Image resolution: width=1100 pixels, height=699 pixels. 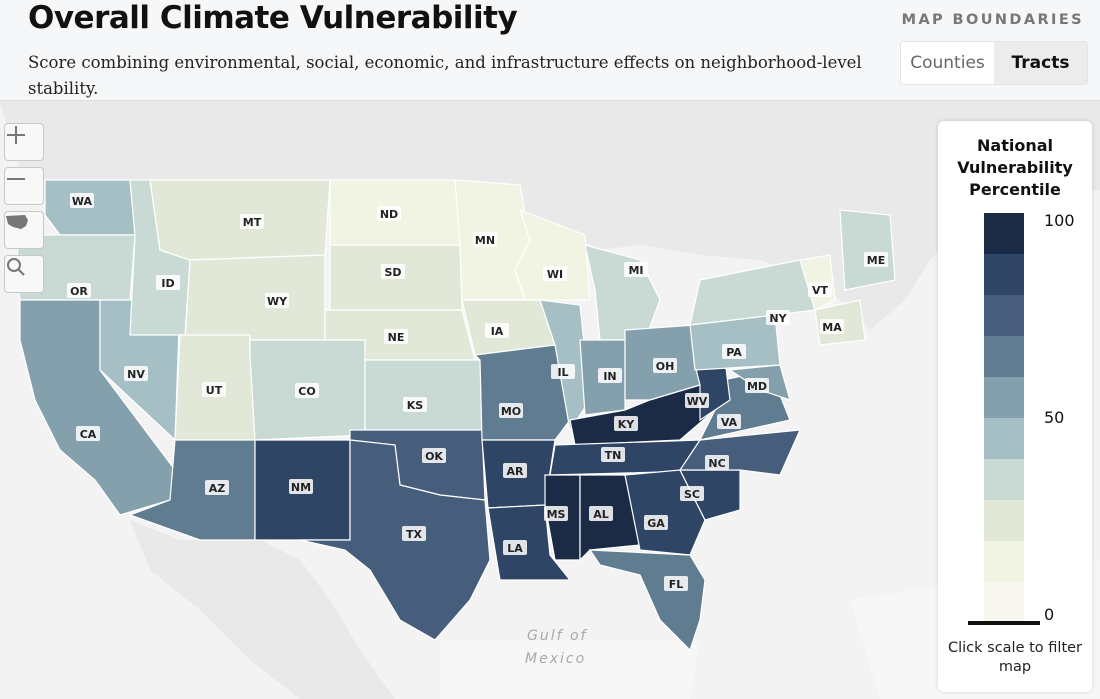 I want to click on state-label-ny: NY, so click(x=778, y=318).